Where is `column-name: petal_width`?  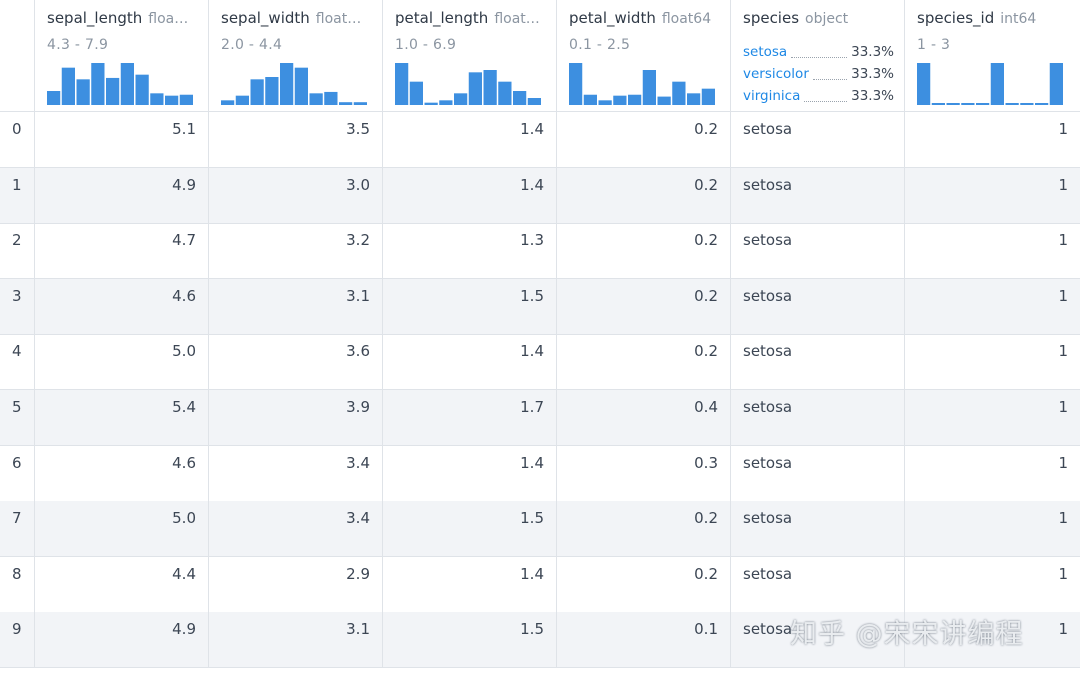 column-name: petal_width is located at coordinates (612, 18).